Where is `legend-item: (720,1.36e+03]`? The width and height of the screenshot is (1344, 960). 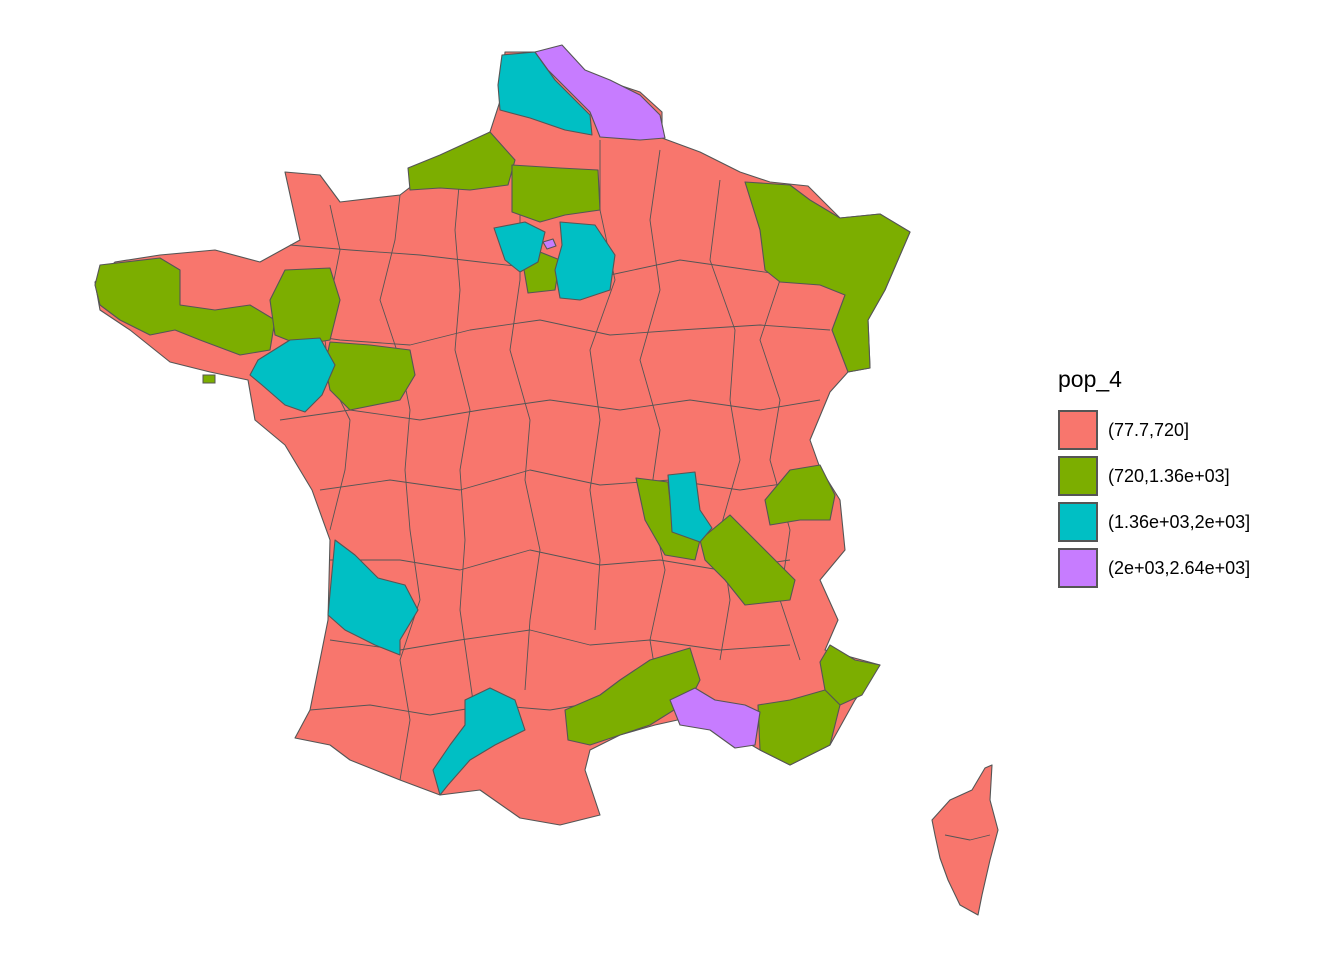 legend-item: (720,1.36e+03] is located at coordinates (1154, 476).